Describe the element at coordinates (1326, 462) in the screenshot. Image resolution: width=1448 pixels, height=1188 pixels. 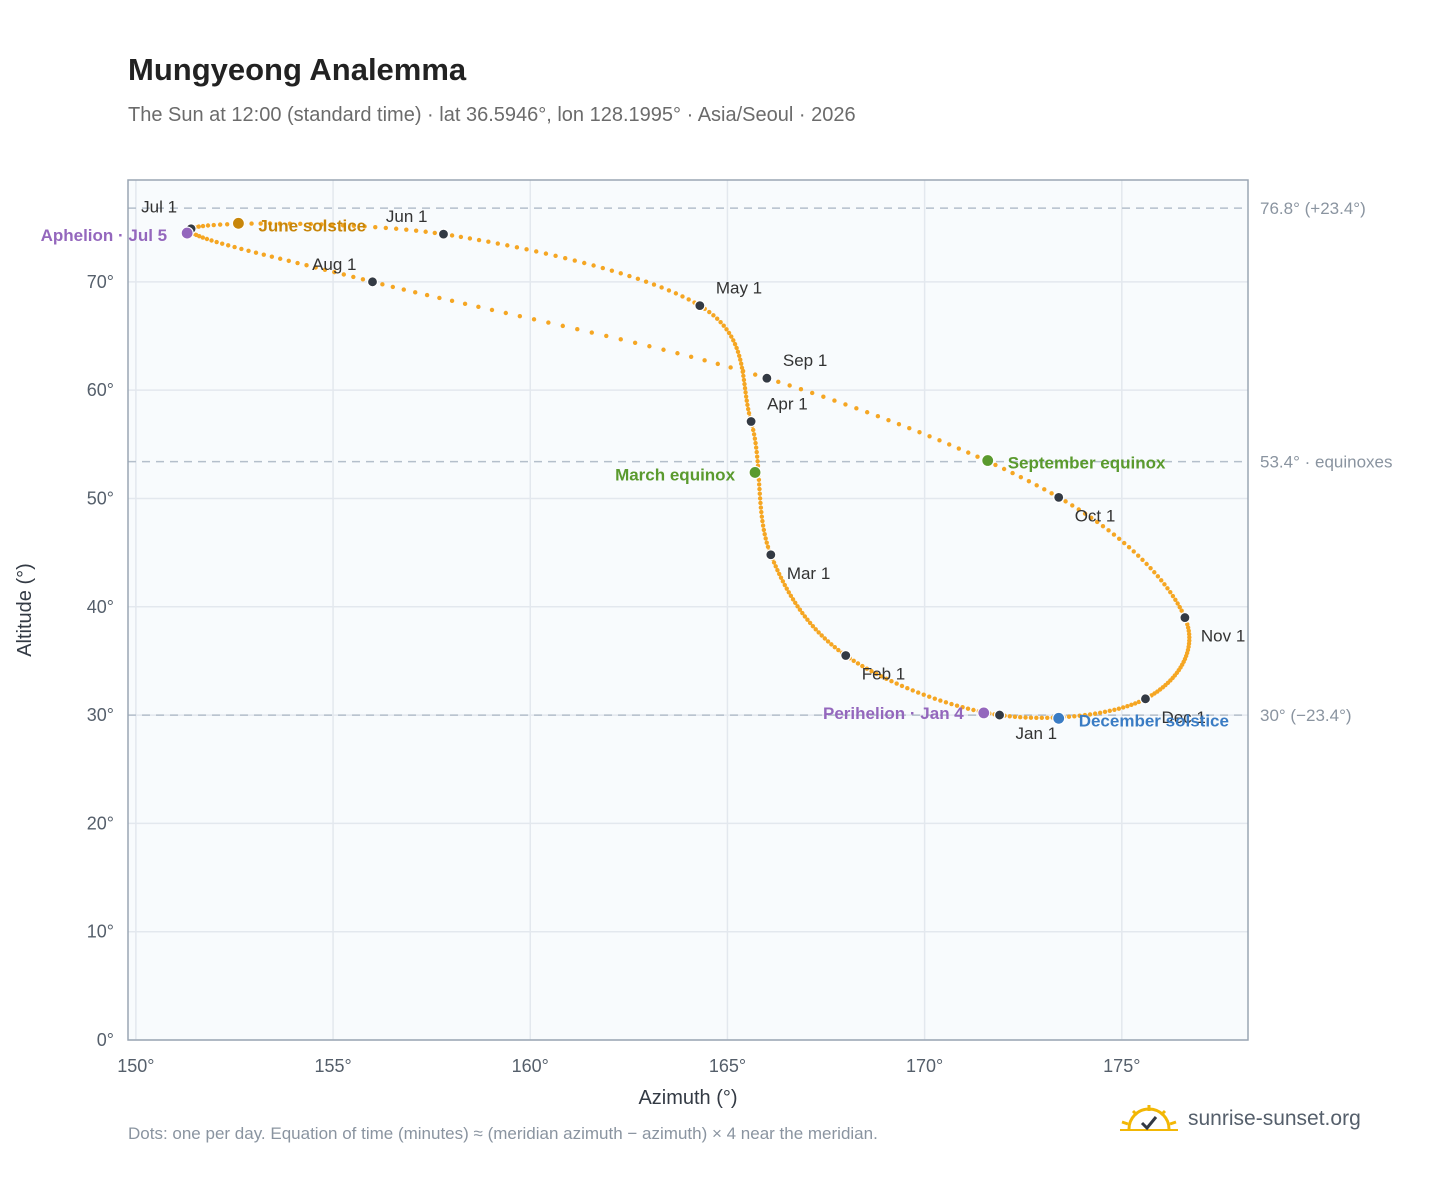
I see `reference-line-label: 53.4° · equinoxes` at that location.